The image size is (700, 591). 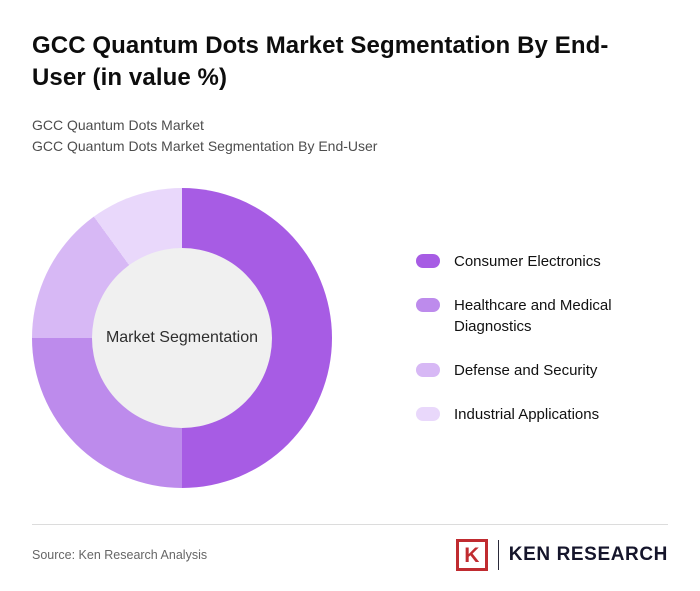 I want to click on ken-research-logo: K KEN RESEARCH, so click(x=561, y=555).